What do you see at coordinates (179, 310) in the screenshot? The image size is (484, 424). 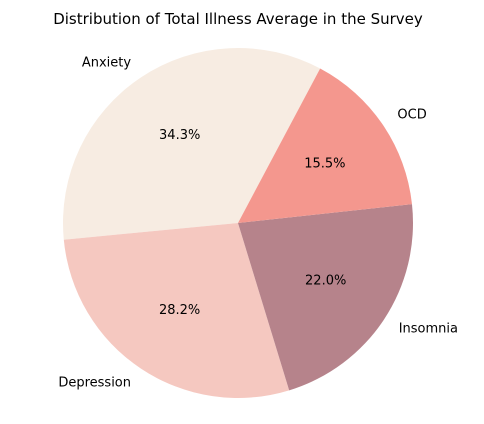 I see `pct-label-depression: 28.2%` at bounding box center [179, 310].